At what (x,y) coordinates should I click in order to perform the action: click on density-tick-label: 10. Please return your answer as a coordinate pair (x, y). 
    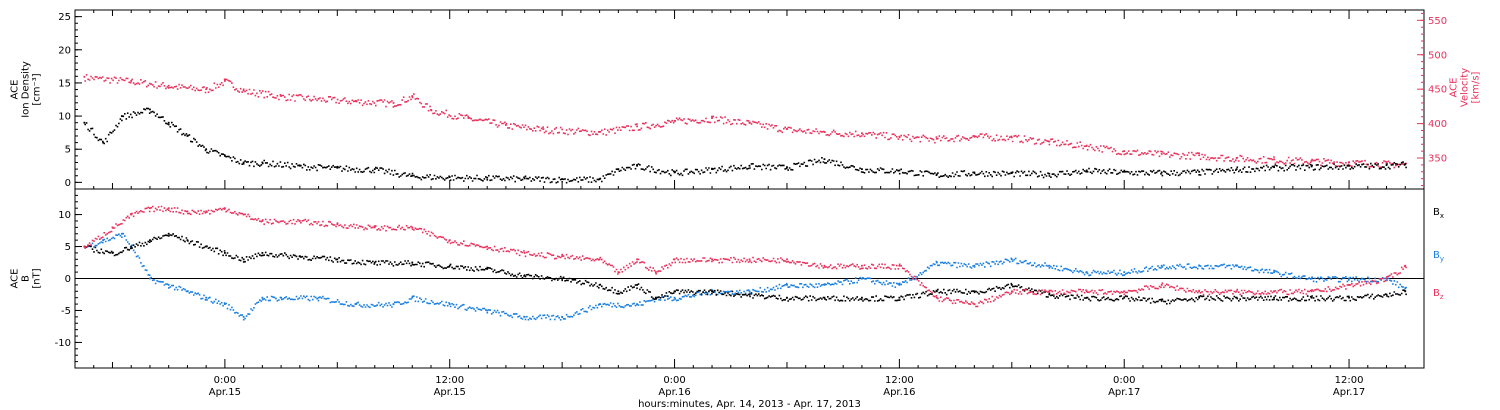
    Looking at the image, I should click on (64, 117).